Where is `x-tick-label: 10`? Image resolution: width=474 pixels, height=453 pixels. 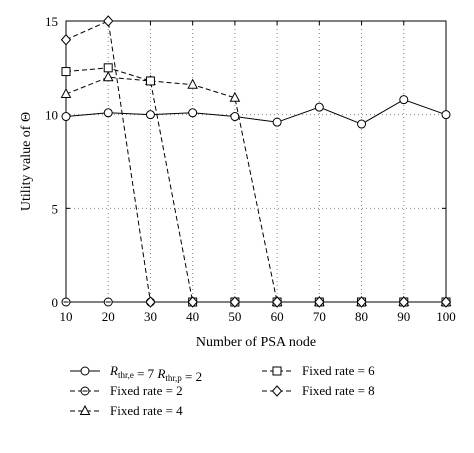 x-tick-label: 10 is located at coordinates (66, 316).